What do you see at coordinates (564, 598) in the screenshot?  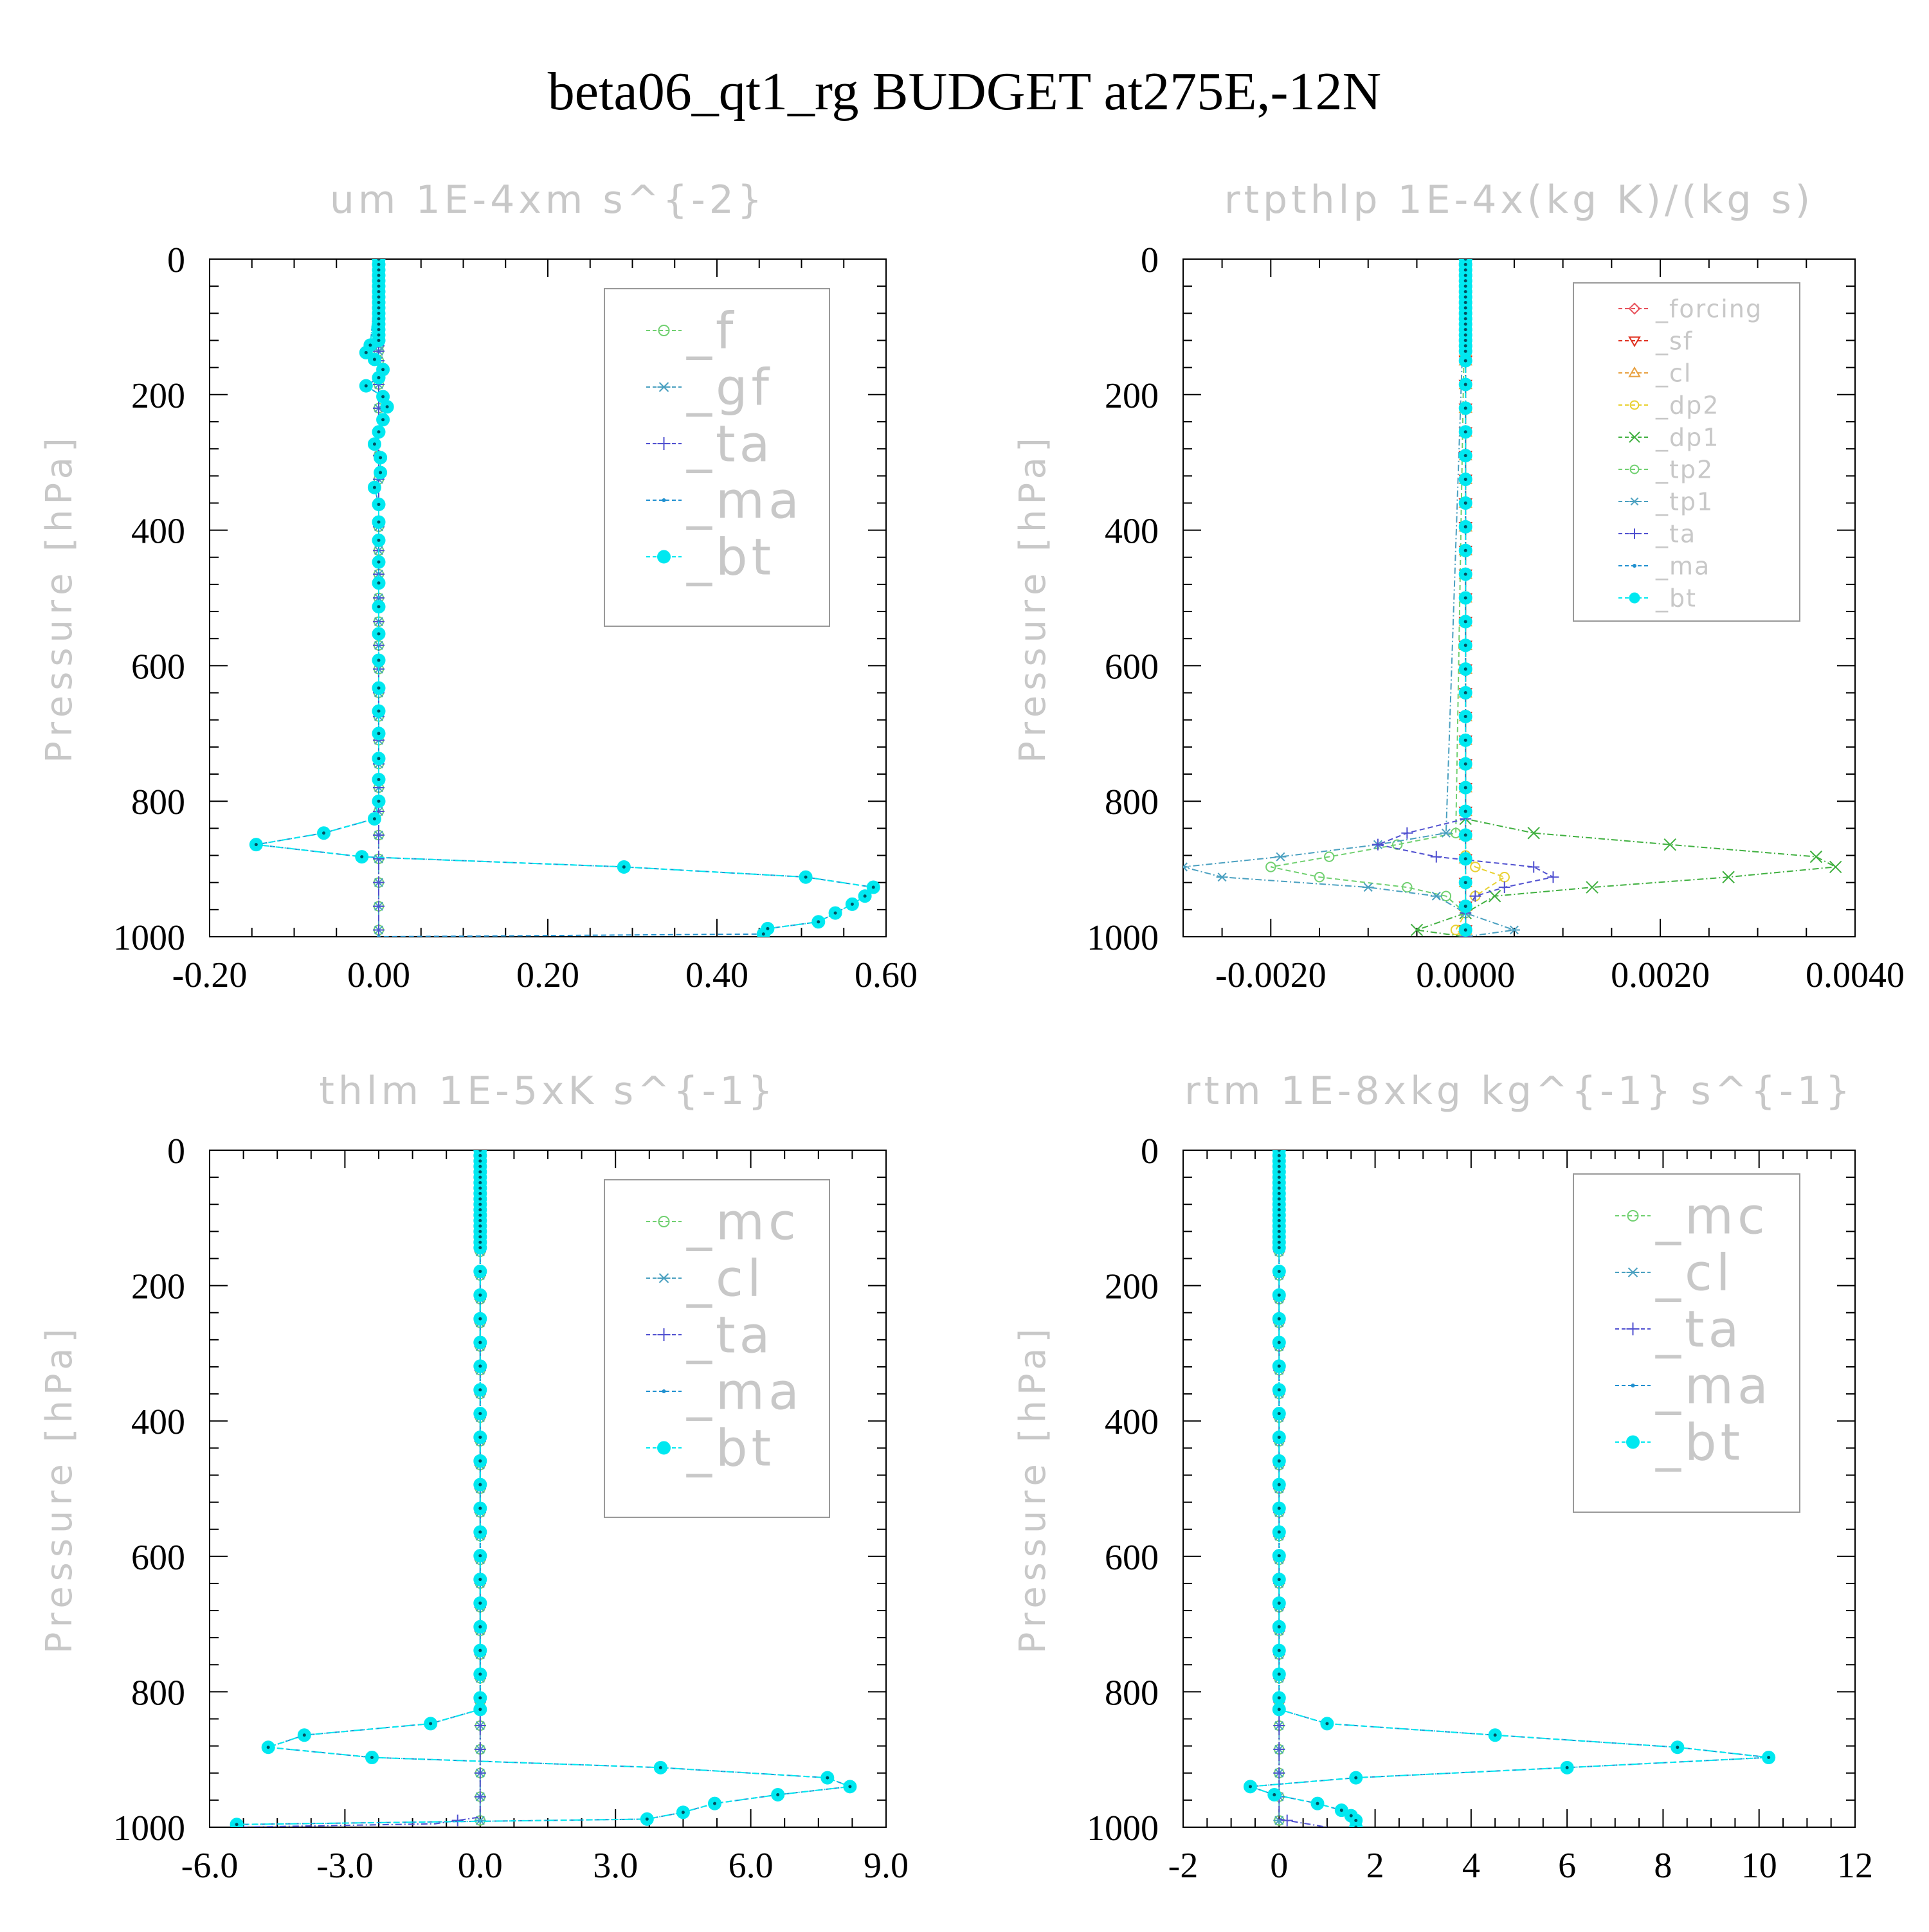 I see `series-group` at bounding box center [564, 598].